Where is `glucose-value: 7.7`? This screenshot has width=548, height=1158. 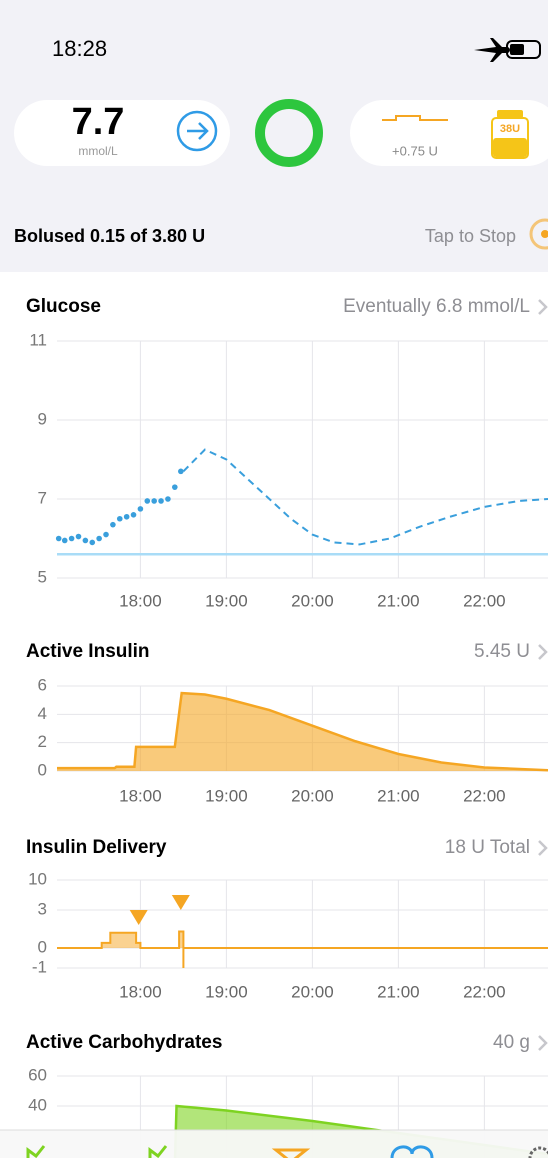
glucose-value: 7.7 is located at coordinates (98, 122).